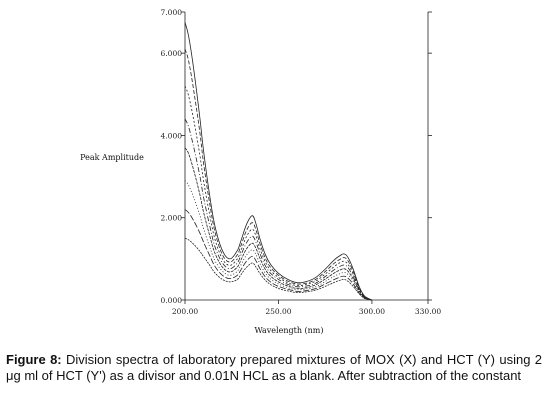 The height and width of the screenshot is (409, 547). What do you see at coordinates (428, 311) in the screenshot?
I see `x-tick-label: 330.00` at bounding box center [428, 311].